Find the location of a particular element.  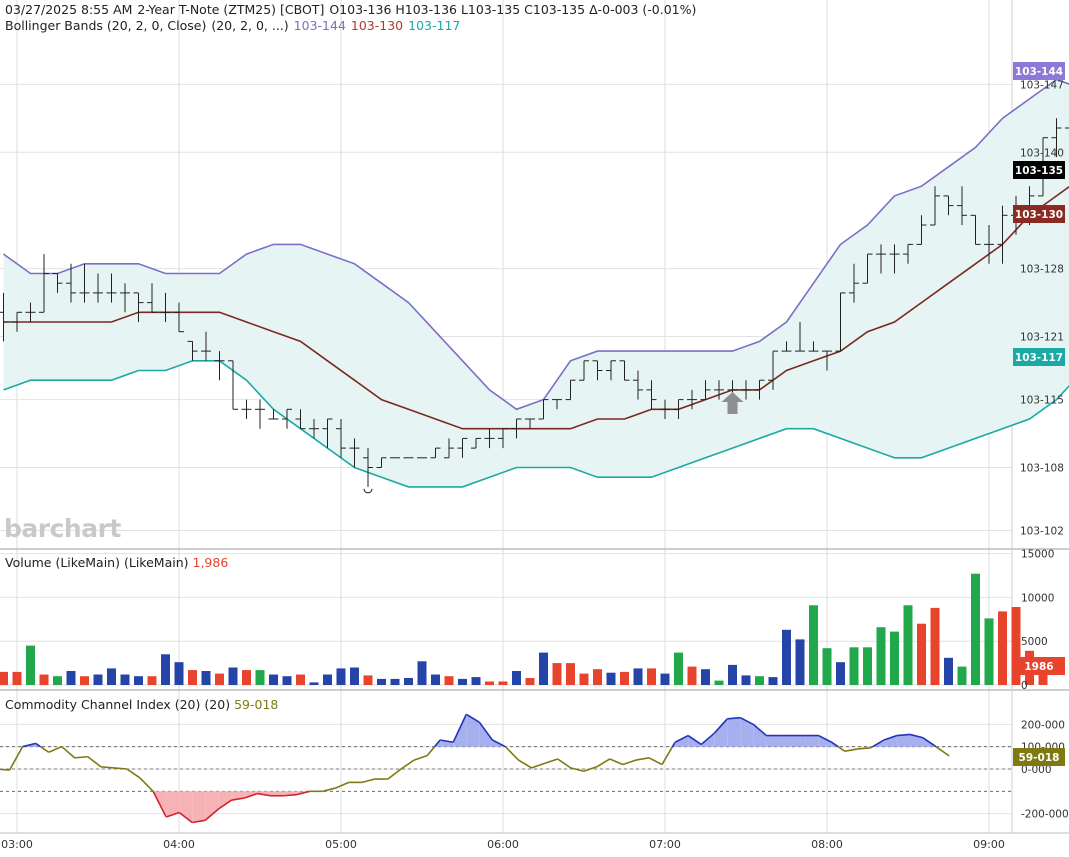

price-tags: 103-144 103-135 103-130 103-117 1986 59-018 is located at coordinates (1039, 414).